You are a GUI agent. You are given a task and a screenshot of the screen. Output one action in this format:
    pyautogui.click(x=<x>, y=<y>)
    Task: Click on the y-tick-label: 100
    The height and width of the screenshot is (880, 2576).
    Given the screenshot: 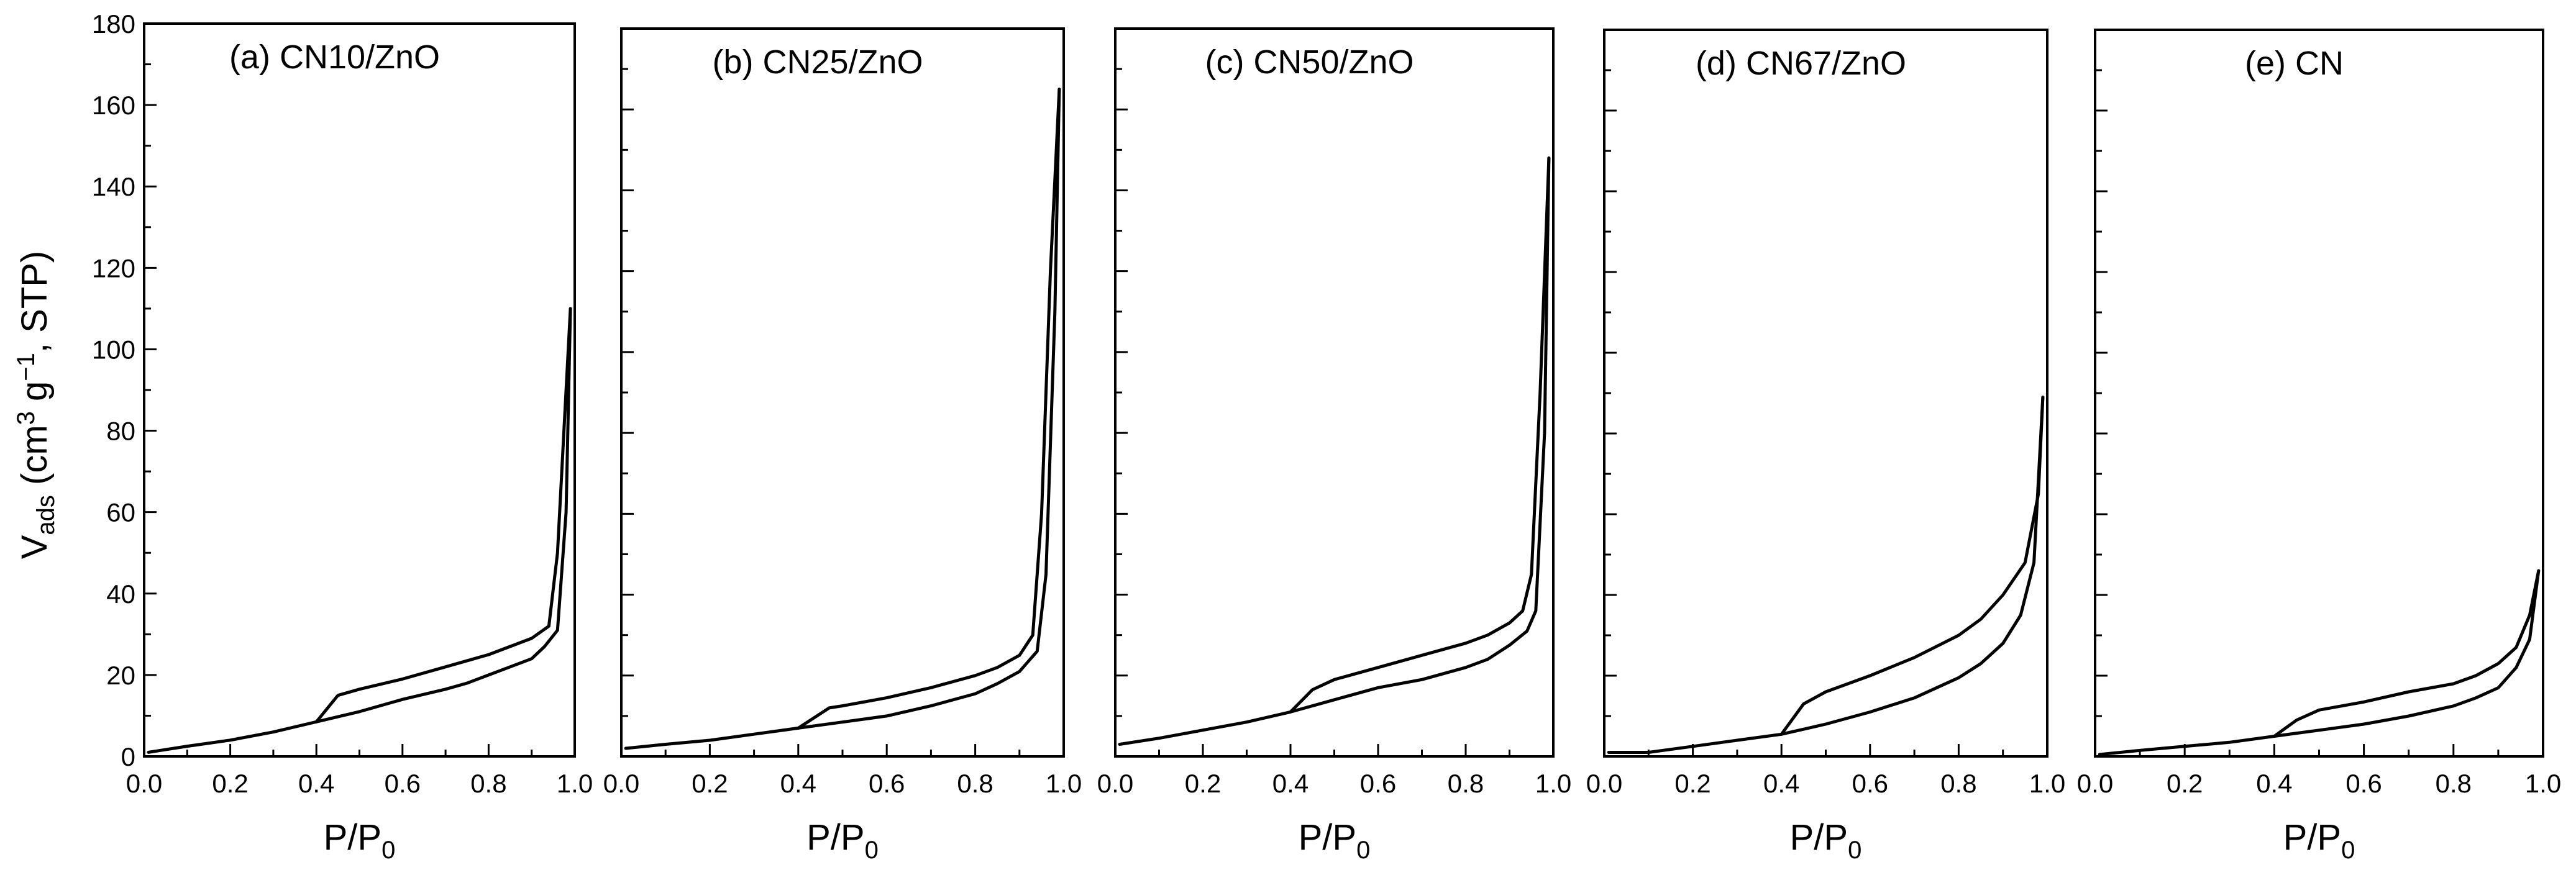 What is the action you would take?
    pyautogui.click(x=113, y=349)
    